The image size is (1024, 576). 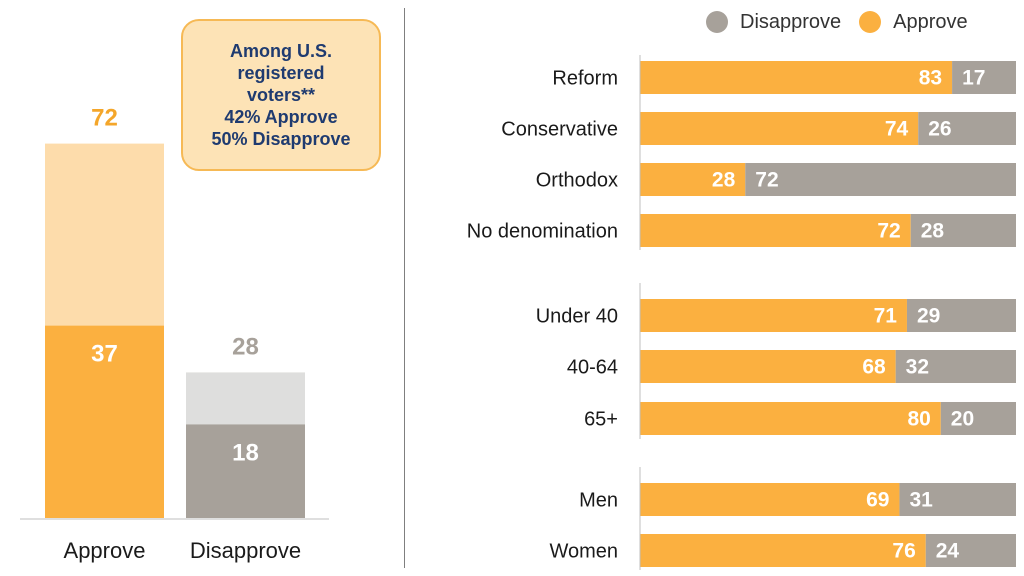 What do you see at coordinates (245, 471) in the screenshot?
I see `strong-bar-disapprove` at bounding box center [245, 471].